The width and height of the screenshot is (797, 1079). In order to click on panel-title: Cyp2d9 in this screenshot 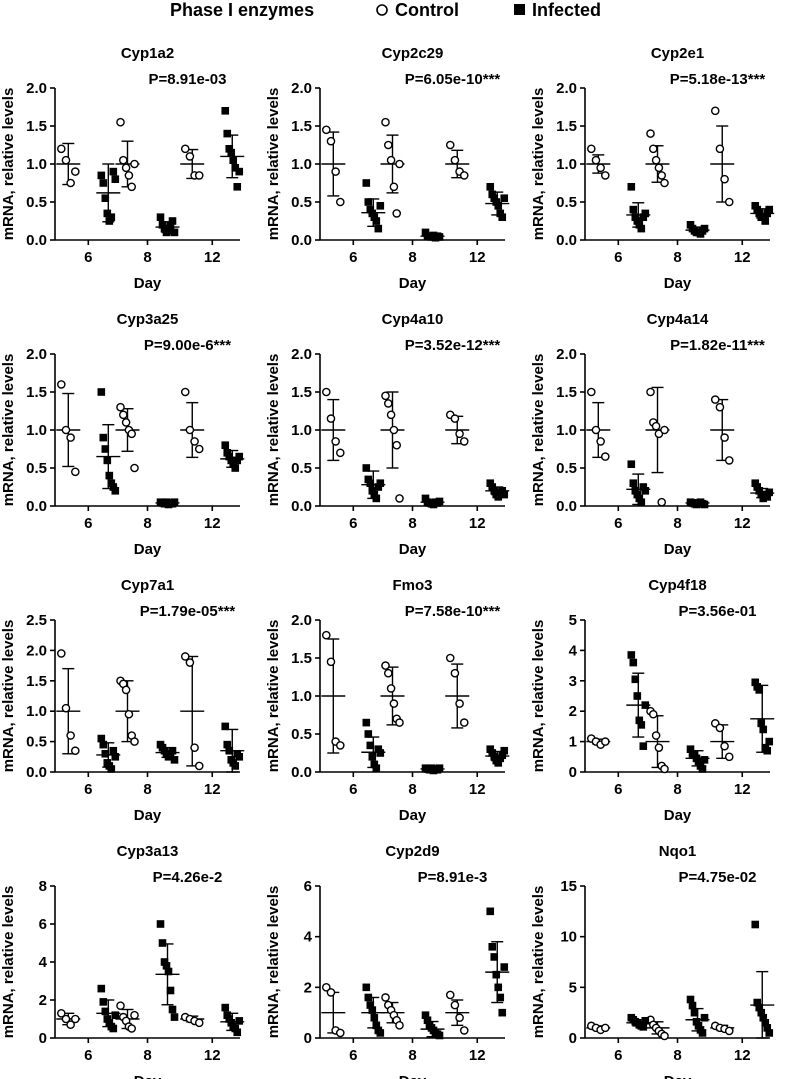, I will do `click(412, 851)`.